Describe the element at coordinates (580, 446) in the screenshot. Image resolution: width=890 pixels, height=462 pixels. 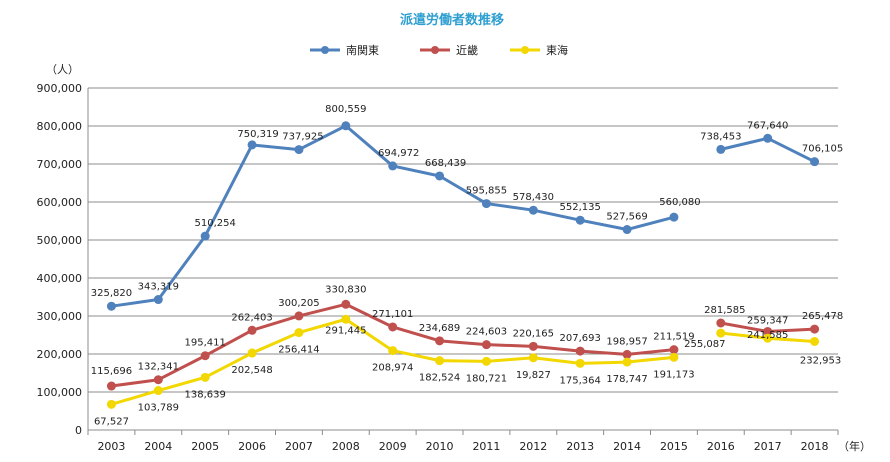
I see `x-tick-label: 2013` at that location.